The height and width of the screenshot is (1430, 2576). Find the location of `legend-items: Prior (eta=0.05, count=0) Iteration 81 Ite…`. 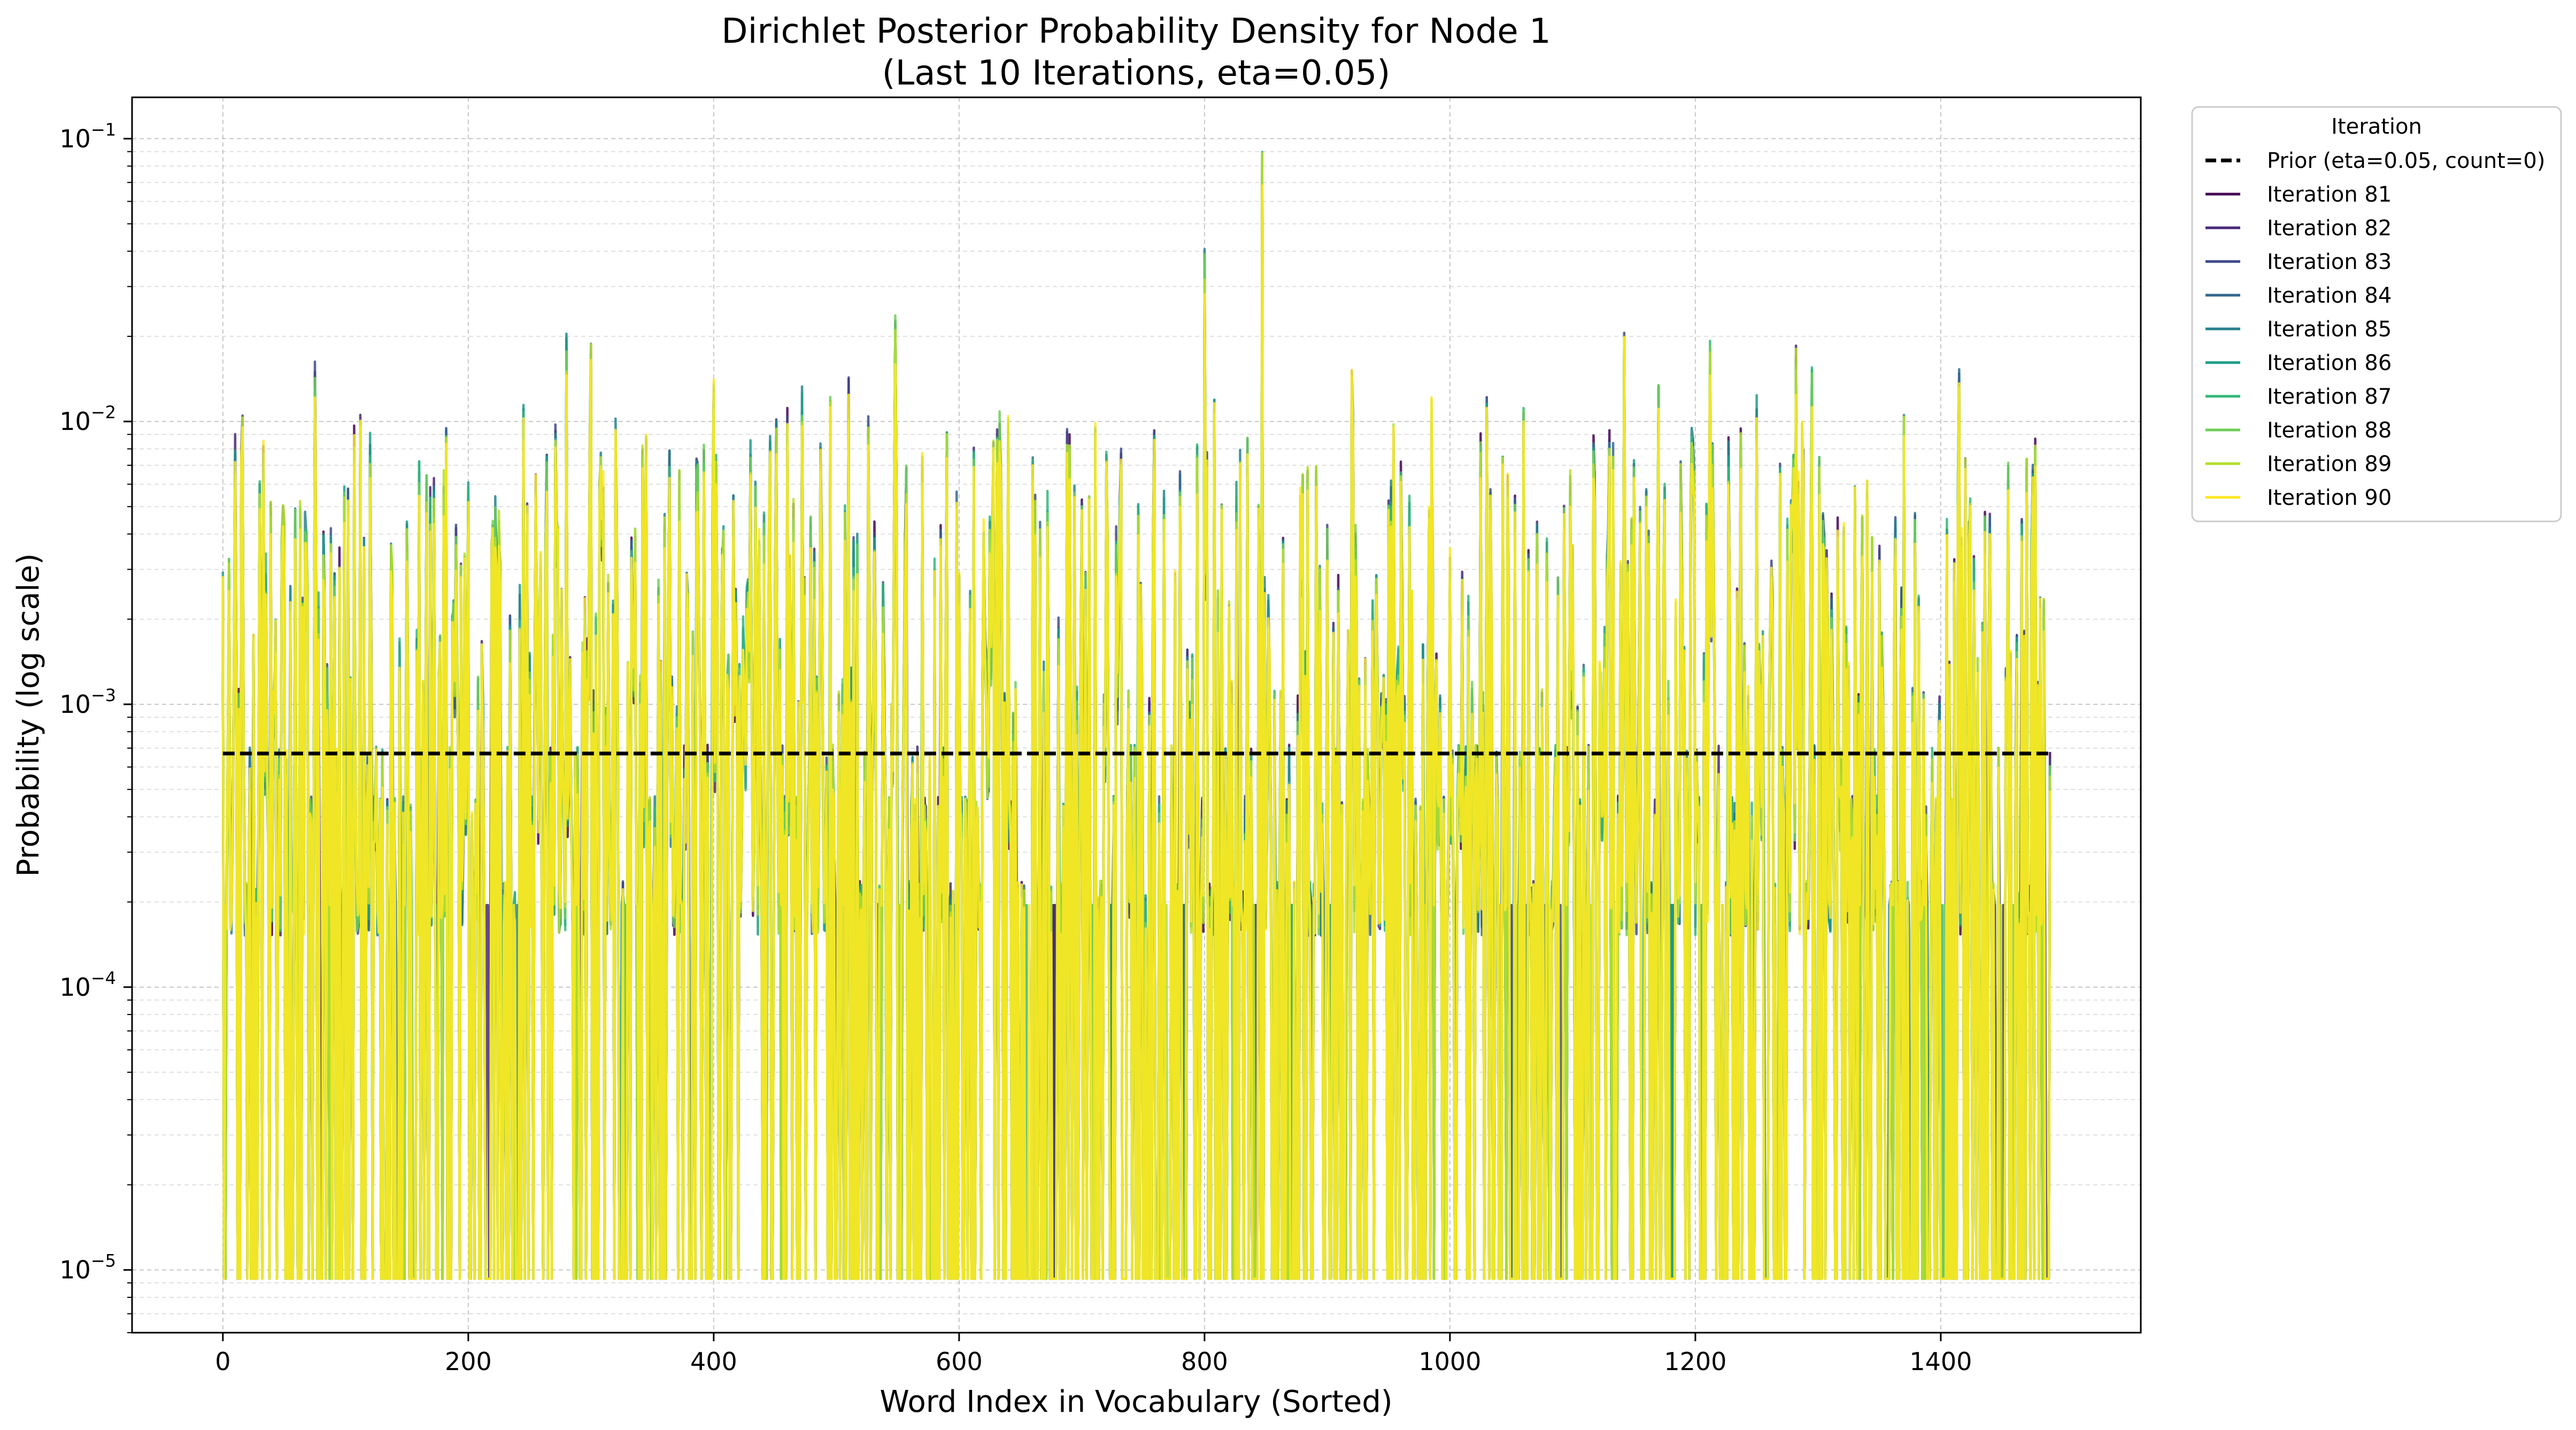

legend-items: Prior (eta=0.05, count=0) Iteration 81 Ite… is located at coordinates (2375, 329).